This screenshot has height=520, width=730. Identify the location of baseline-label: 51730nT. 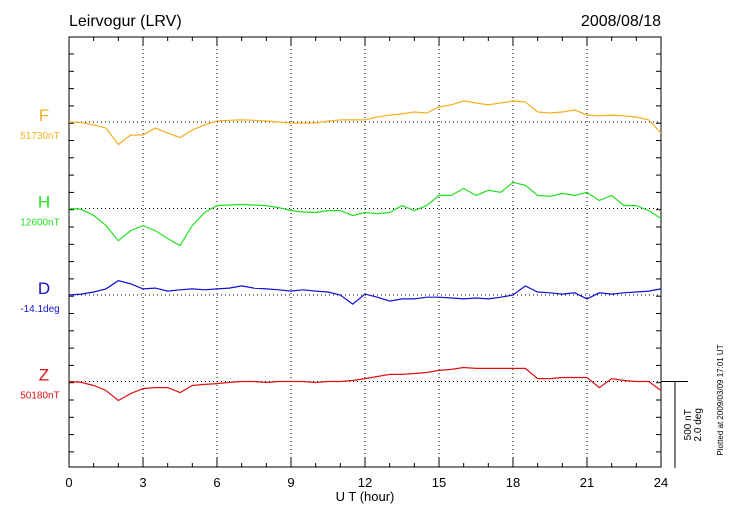
(39, 136).